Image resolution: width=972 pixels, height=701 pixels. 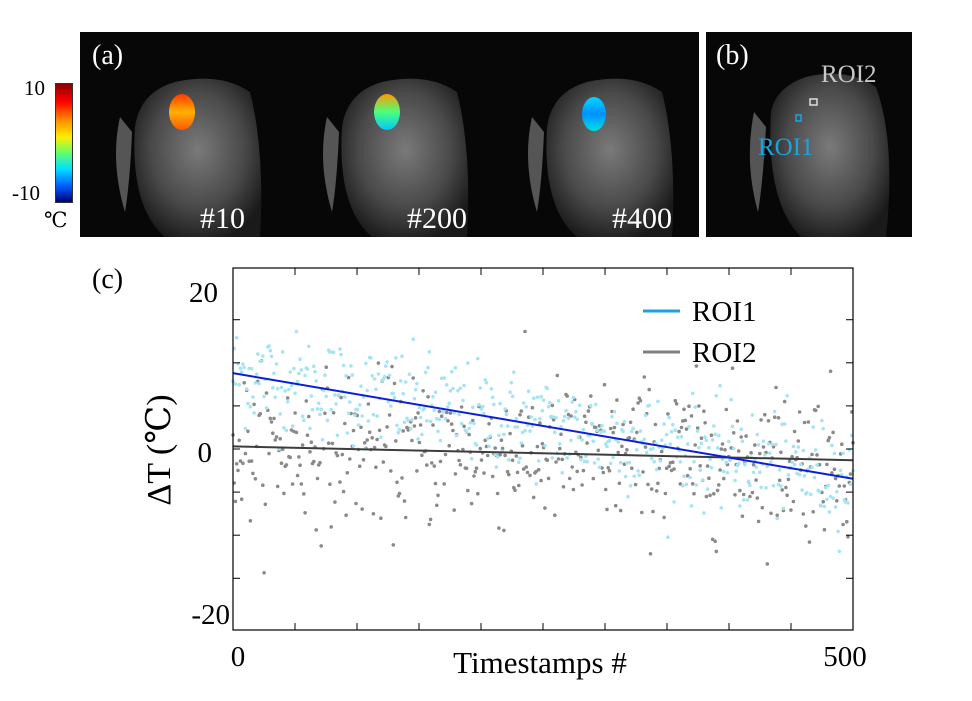 What do you see at coordinates (437, 218) in the screenshot?
I see `frame-label-200: #200` at bounding box center [437, 218].